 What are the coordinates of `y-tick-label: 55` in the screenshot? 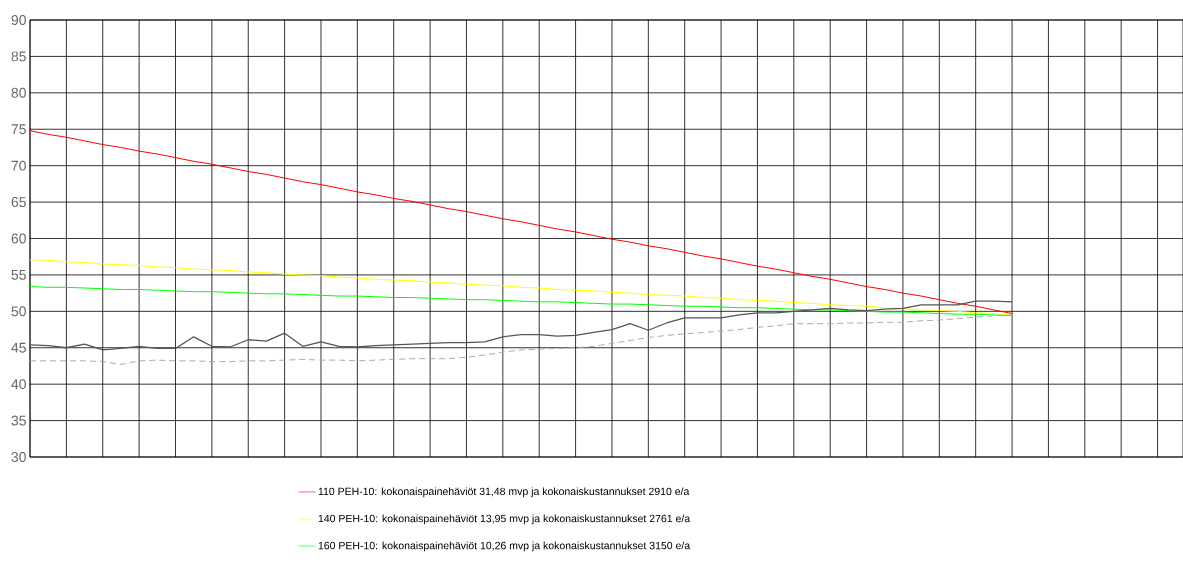 It's located at (18, 275).